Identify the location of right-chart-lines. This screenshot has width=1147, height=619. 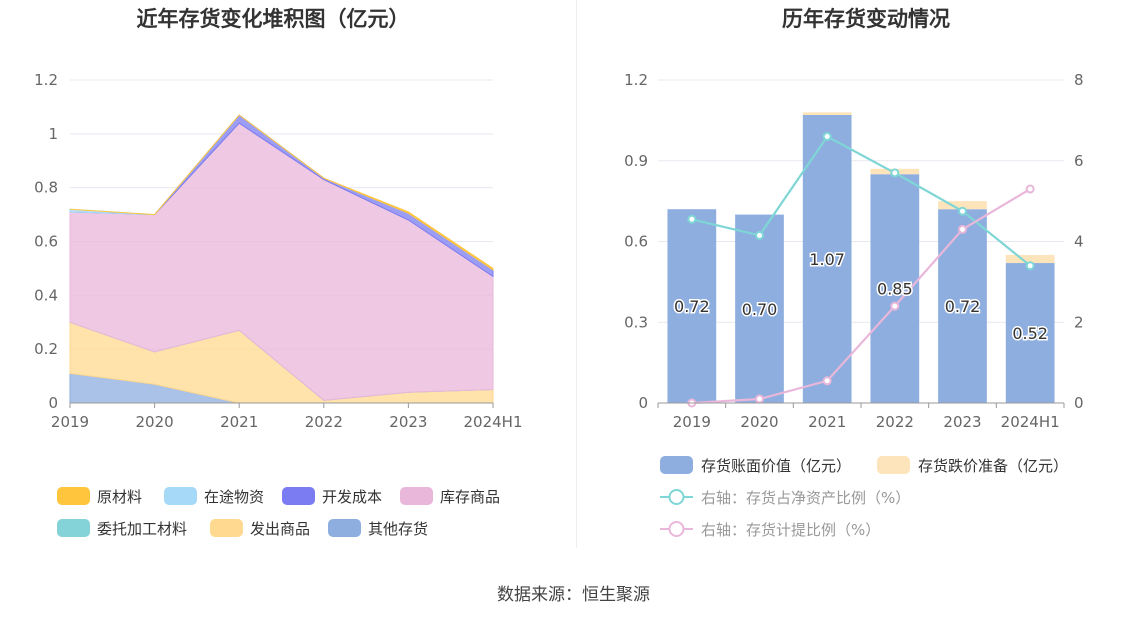
(861, 270).